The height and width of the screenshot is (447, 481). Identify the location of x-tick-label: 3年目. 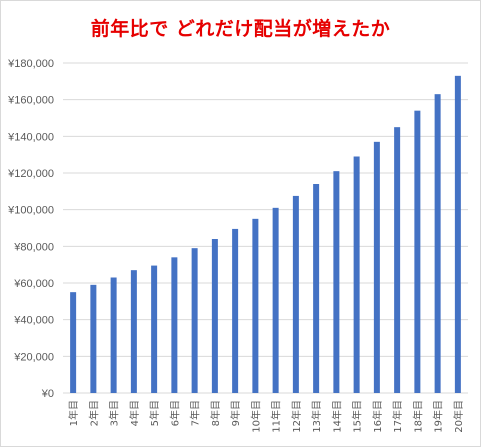
(114, 413).